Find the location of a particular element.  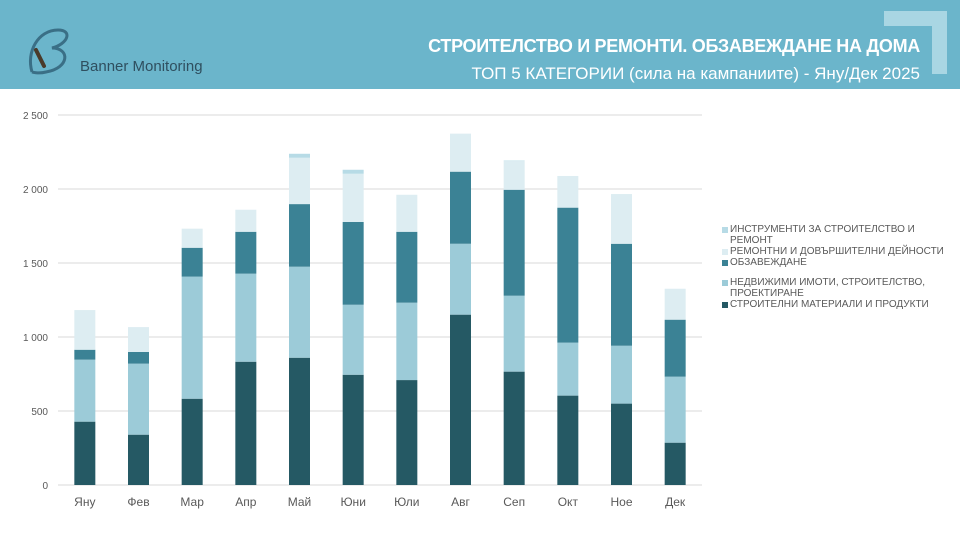

x-tick-label: Яну is located at coordinates (84, 502).